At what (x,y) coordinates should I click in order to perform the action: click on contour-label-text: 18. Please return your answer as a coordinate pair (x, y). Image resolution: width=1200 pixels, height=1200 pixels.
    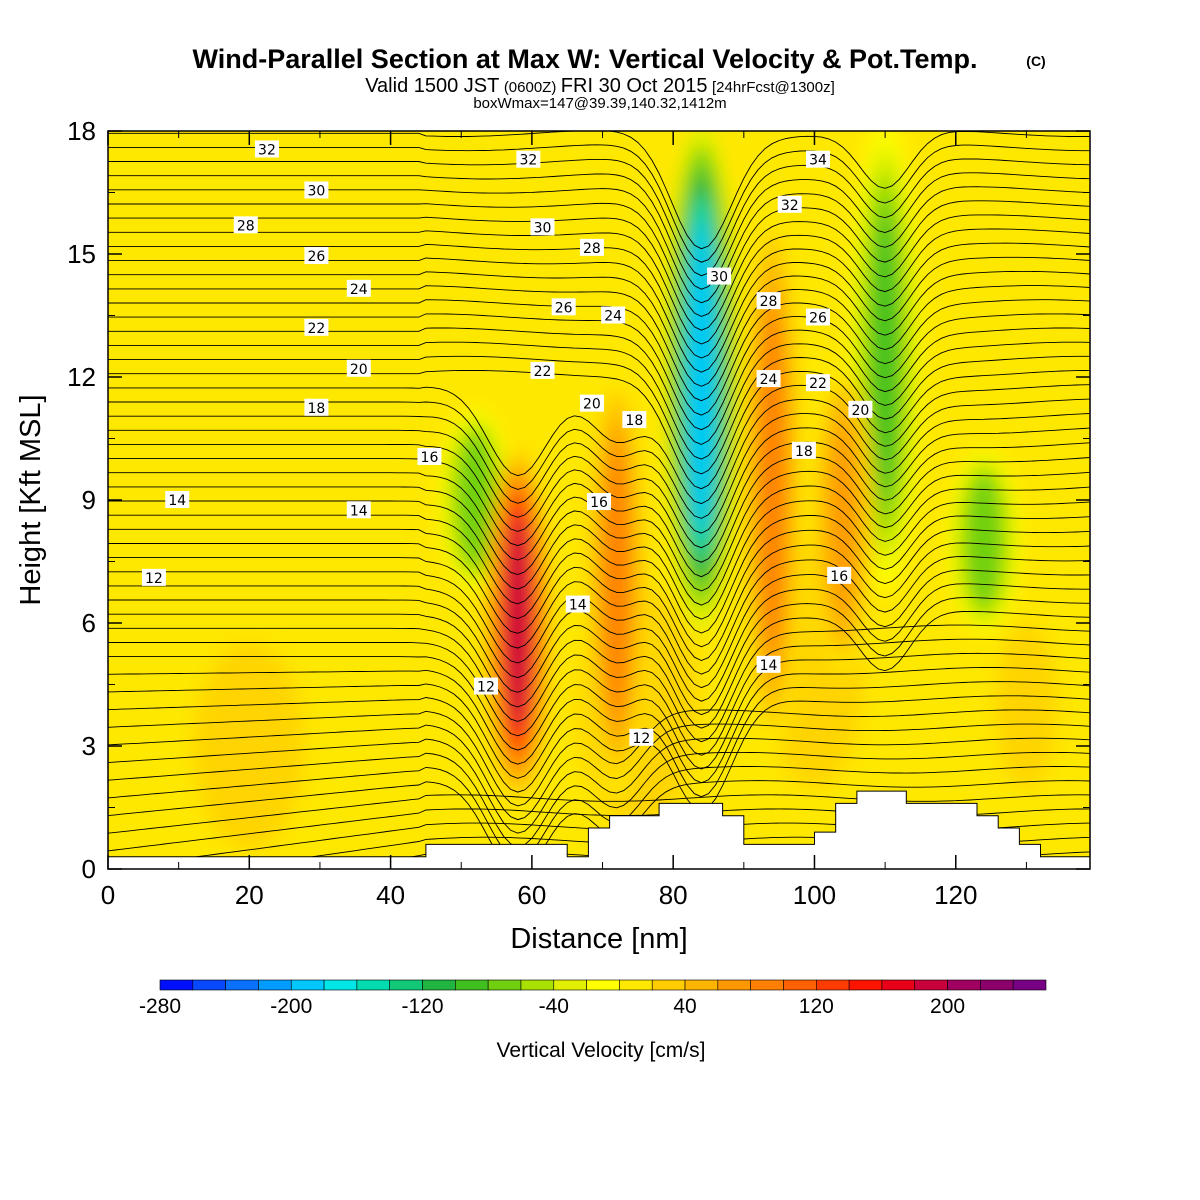
    Looking at the image, I should click on (804, 452).